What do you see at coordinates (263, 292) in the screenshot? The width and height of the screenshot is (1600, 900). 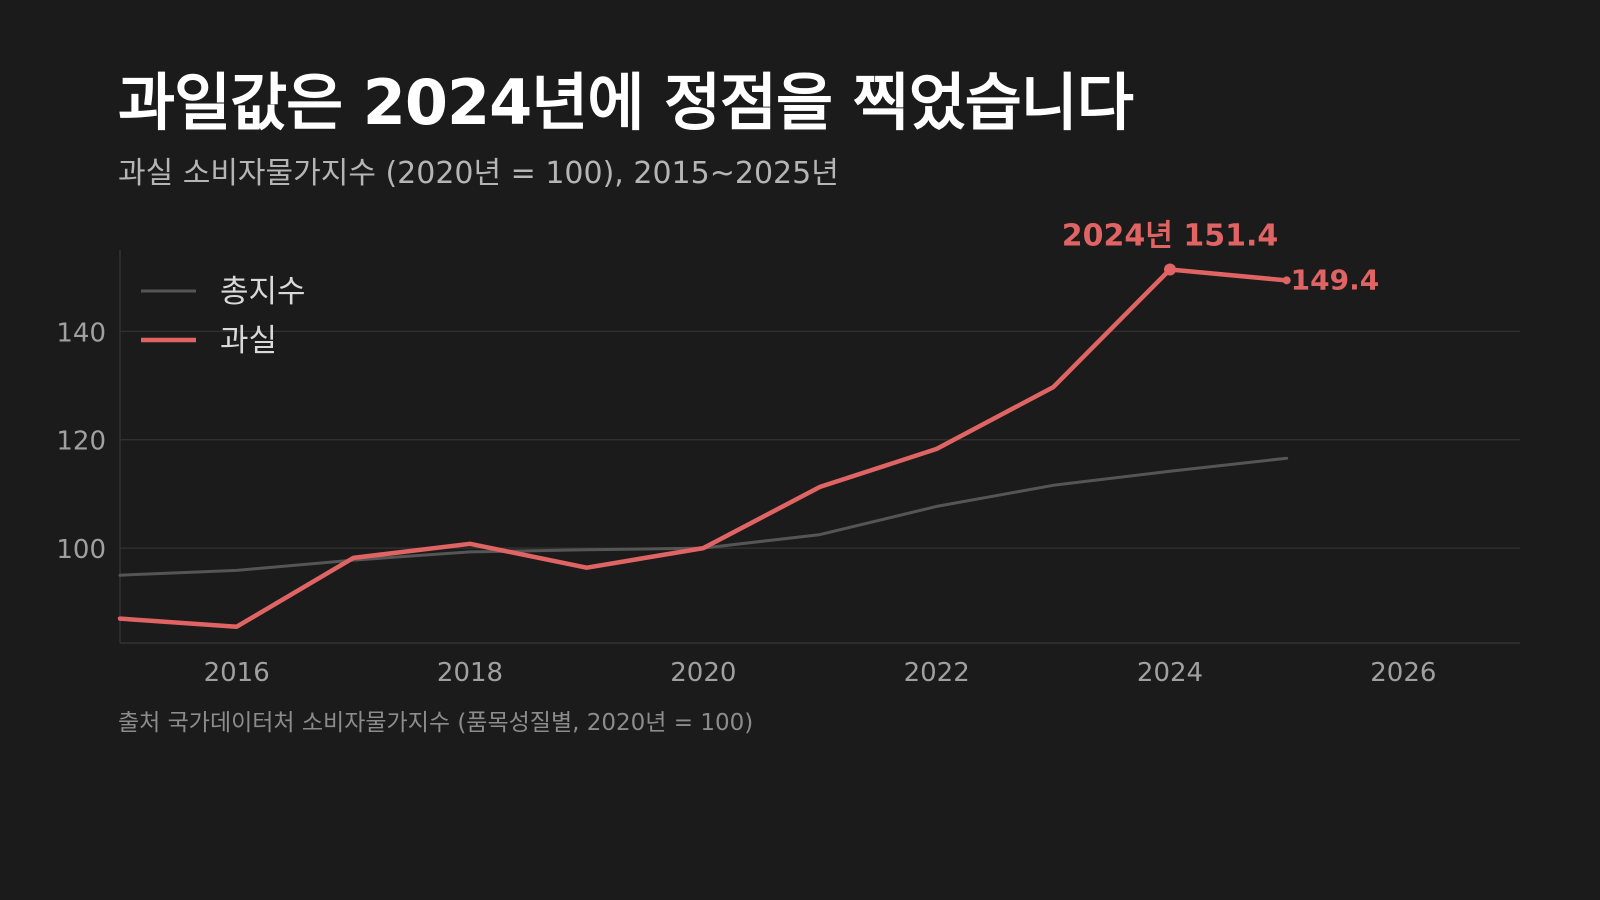 I see `legend-label: 총지수` at bounding box center [263, 292].